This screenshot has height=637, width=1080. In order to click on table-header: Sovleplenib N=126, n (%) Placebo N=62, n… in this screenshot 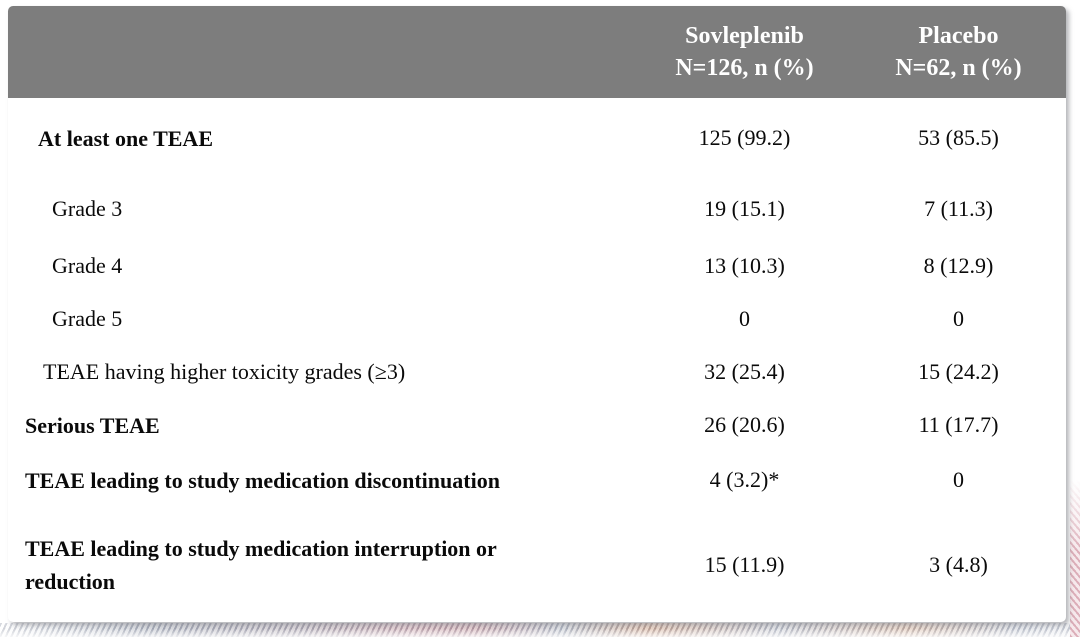, I will do `click(537, 52)`.